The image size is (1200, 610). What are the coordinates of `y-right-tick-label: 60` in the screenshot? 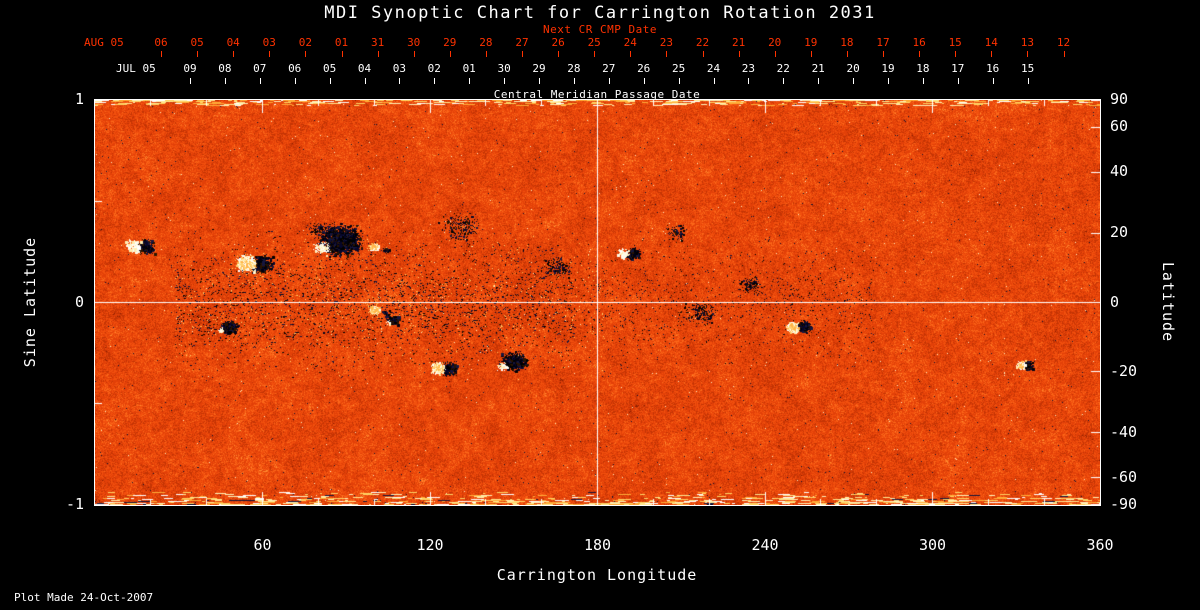 It's located at (1119, 126).